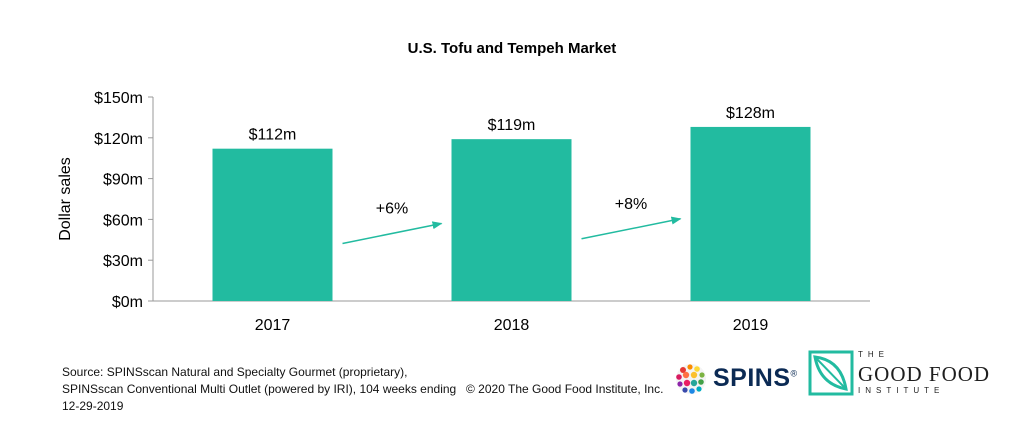  What do you see at coordinates (750, 213) in the screenshot?
I see `bar-2019` at bounding box center [750, 213].